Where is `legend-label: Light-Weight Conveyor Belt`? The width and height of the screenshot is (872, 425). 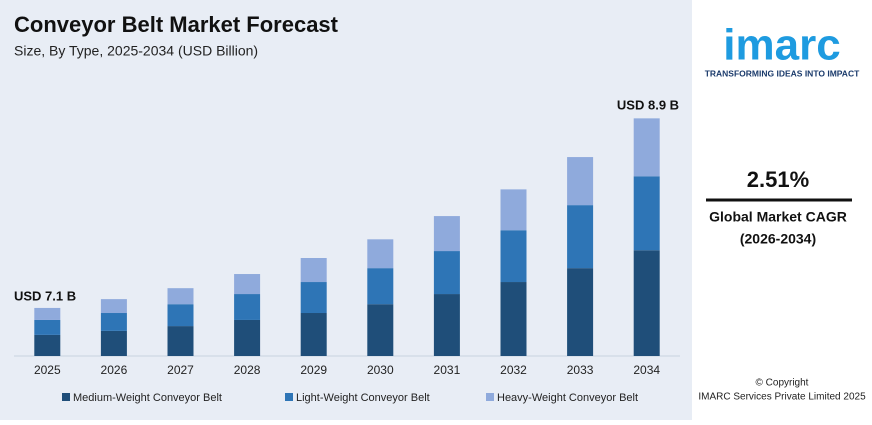 legend-label: Light-Weight Conveyor Belt is located at coordinates (363, 398).